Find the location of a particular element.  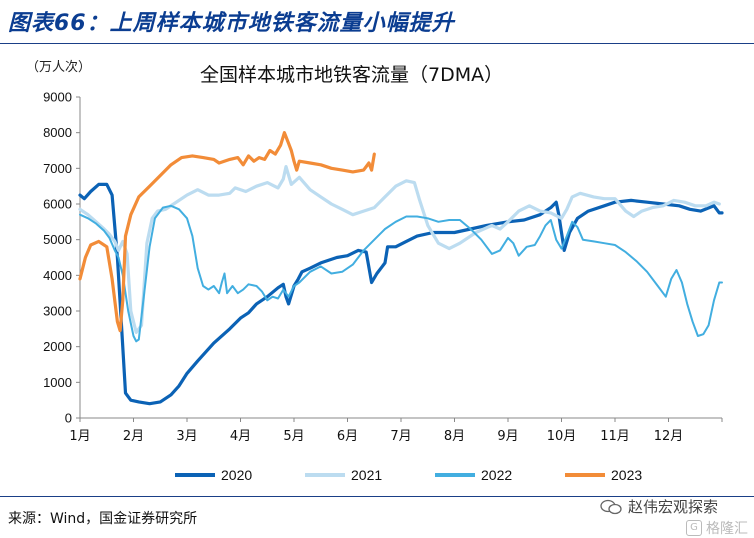

watermark: G 格隆汇 is located at coordinates (717, 528).